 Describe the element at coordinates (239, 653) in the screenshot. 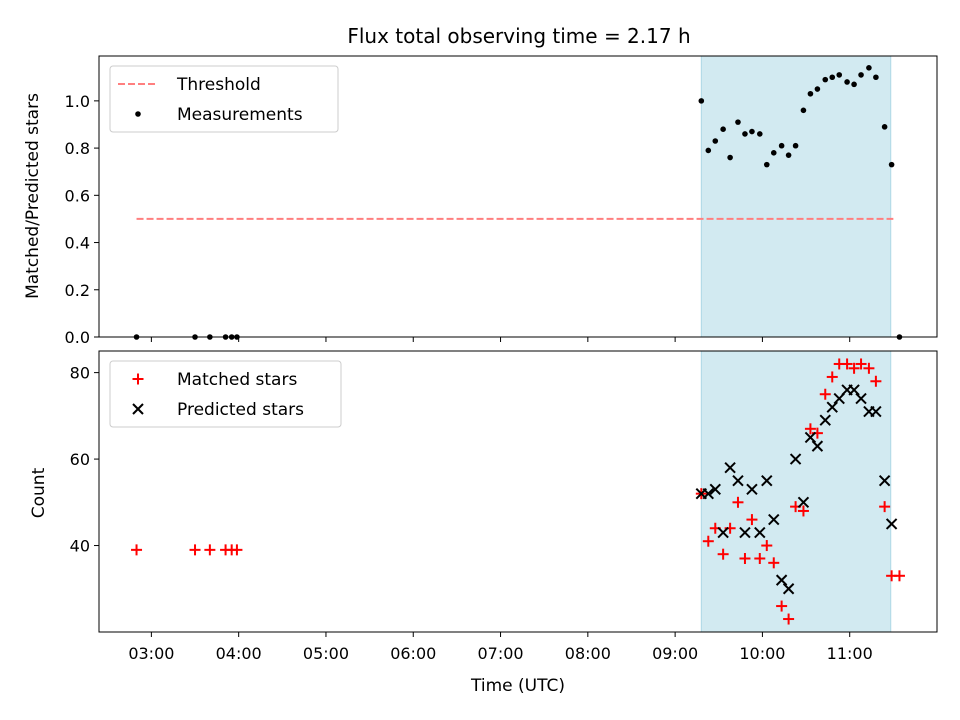

I see `x-tick-label: 04:00` at that location.